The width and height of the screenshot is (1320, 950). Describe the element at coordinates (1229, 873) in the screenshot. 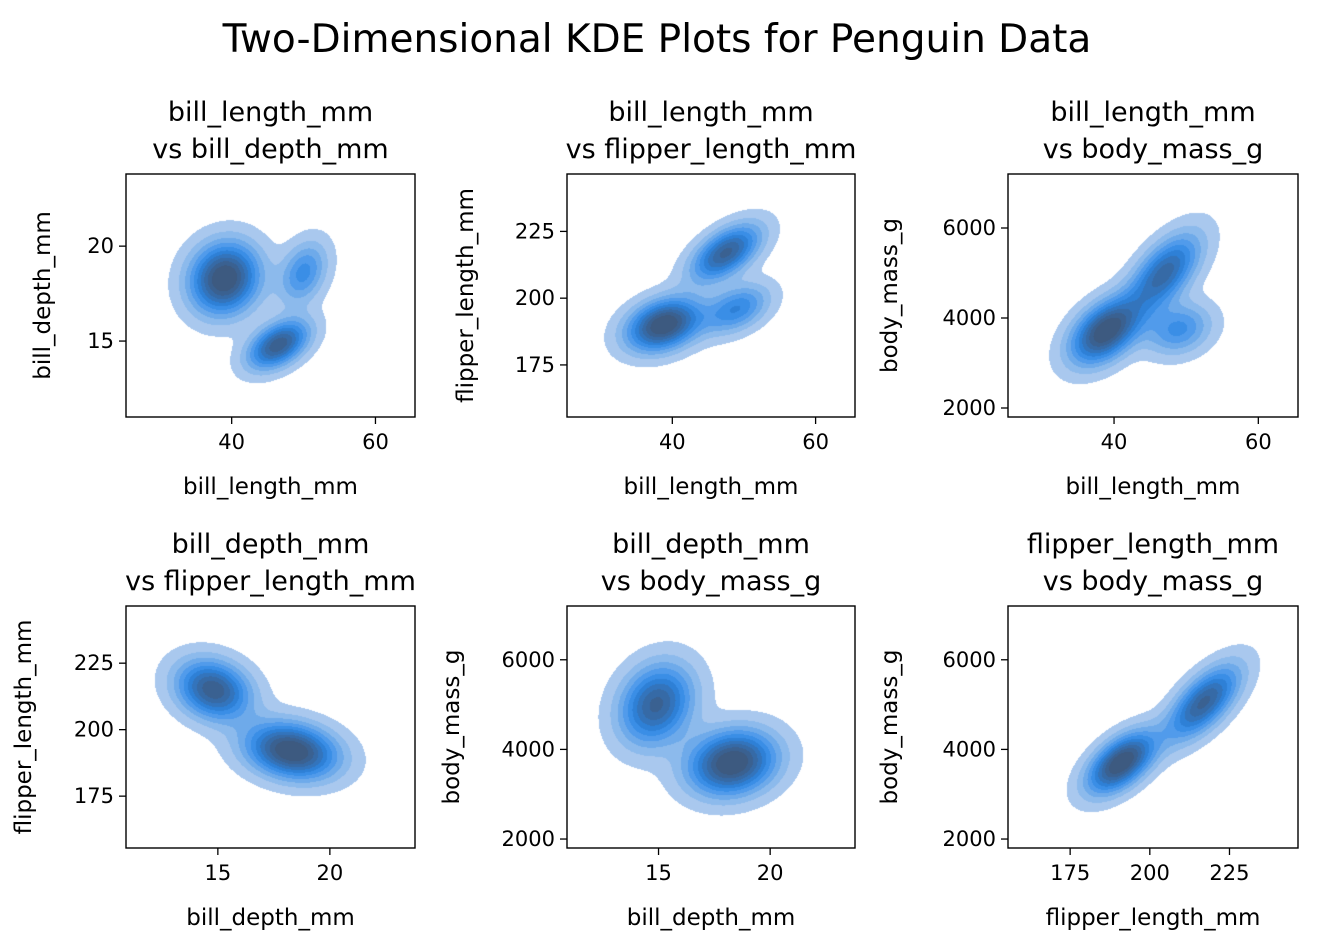

I see `x-tick-label: 225` at that location.